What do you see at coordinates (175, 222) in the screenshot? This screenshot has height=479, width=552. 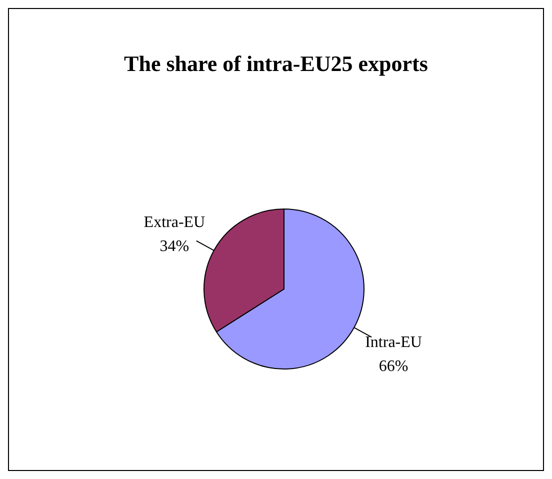 I see `slice-label: Extra-EU` at bounding box center [175, 222].